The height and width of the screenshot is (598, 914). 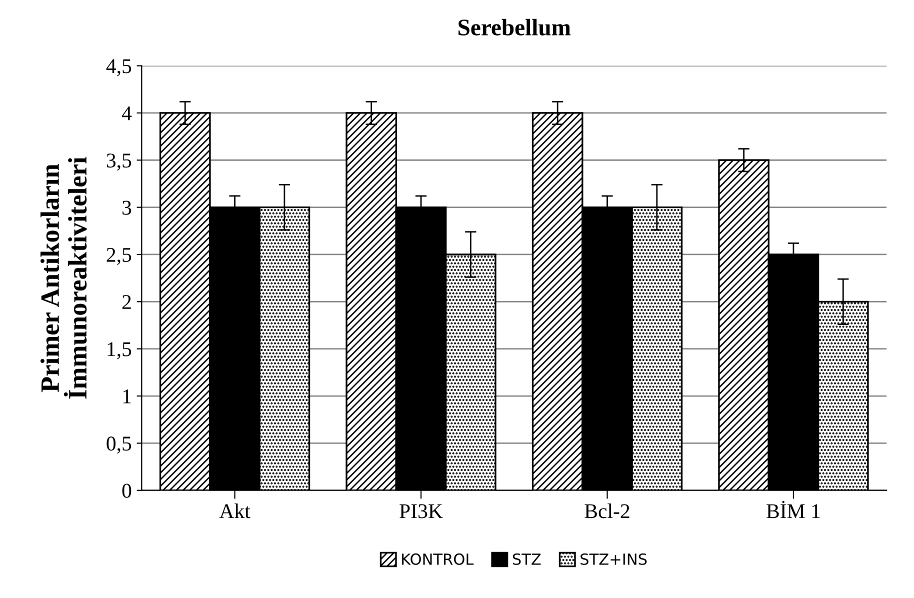 What do you see at coordinates (793, 509) in the screenshot?
I see `x-tick-label: BİM 1` at bounding box center [793, 509].